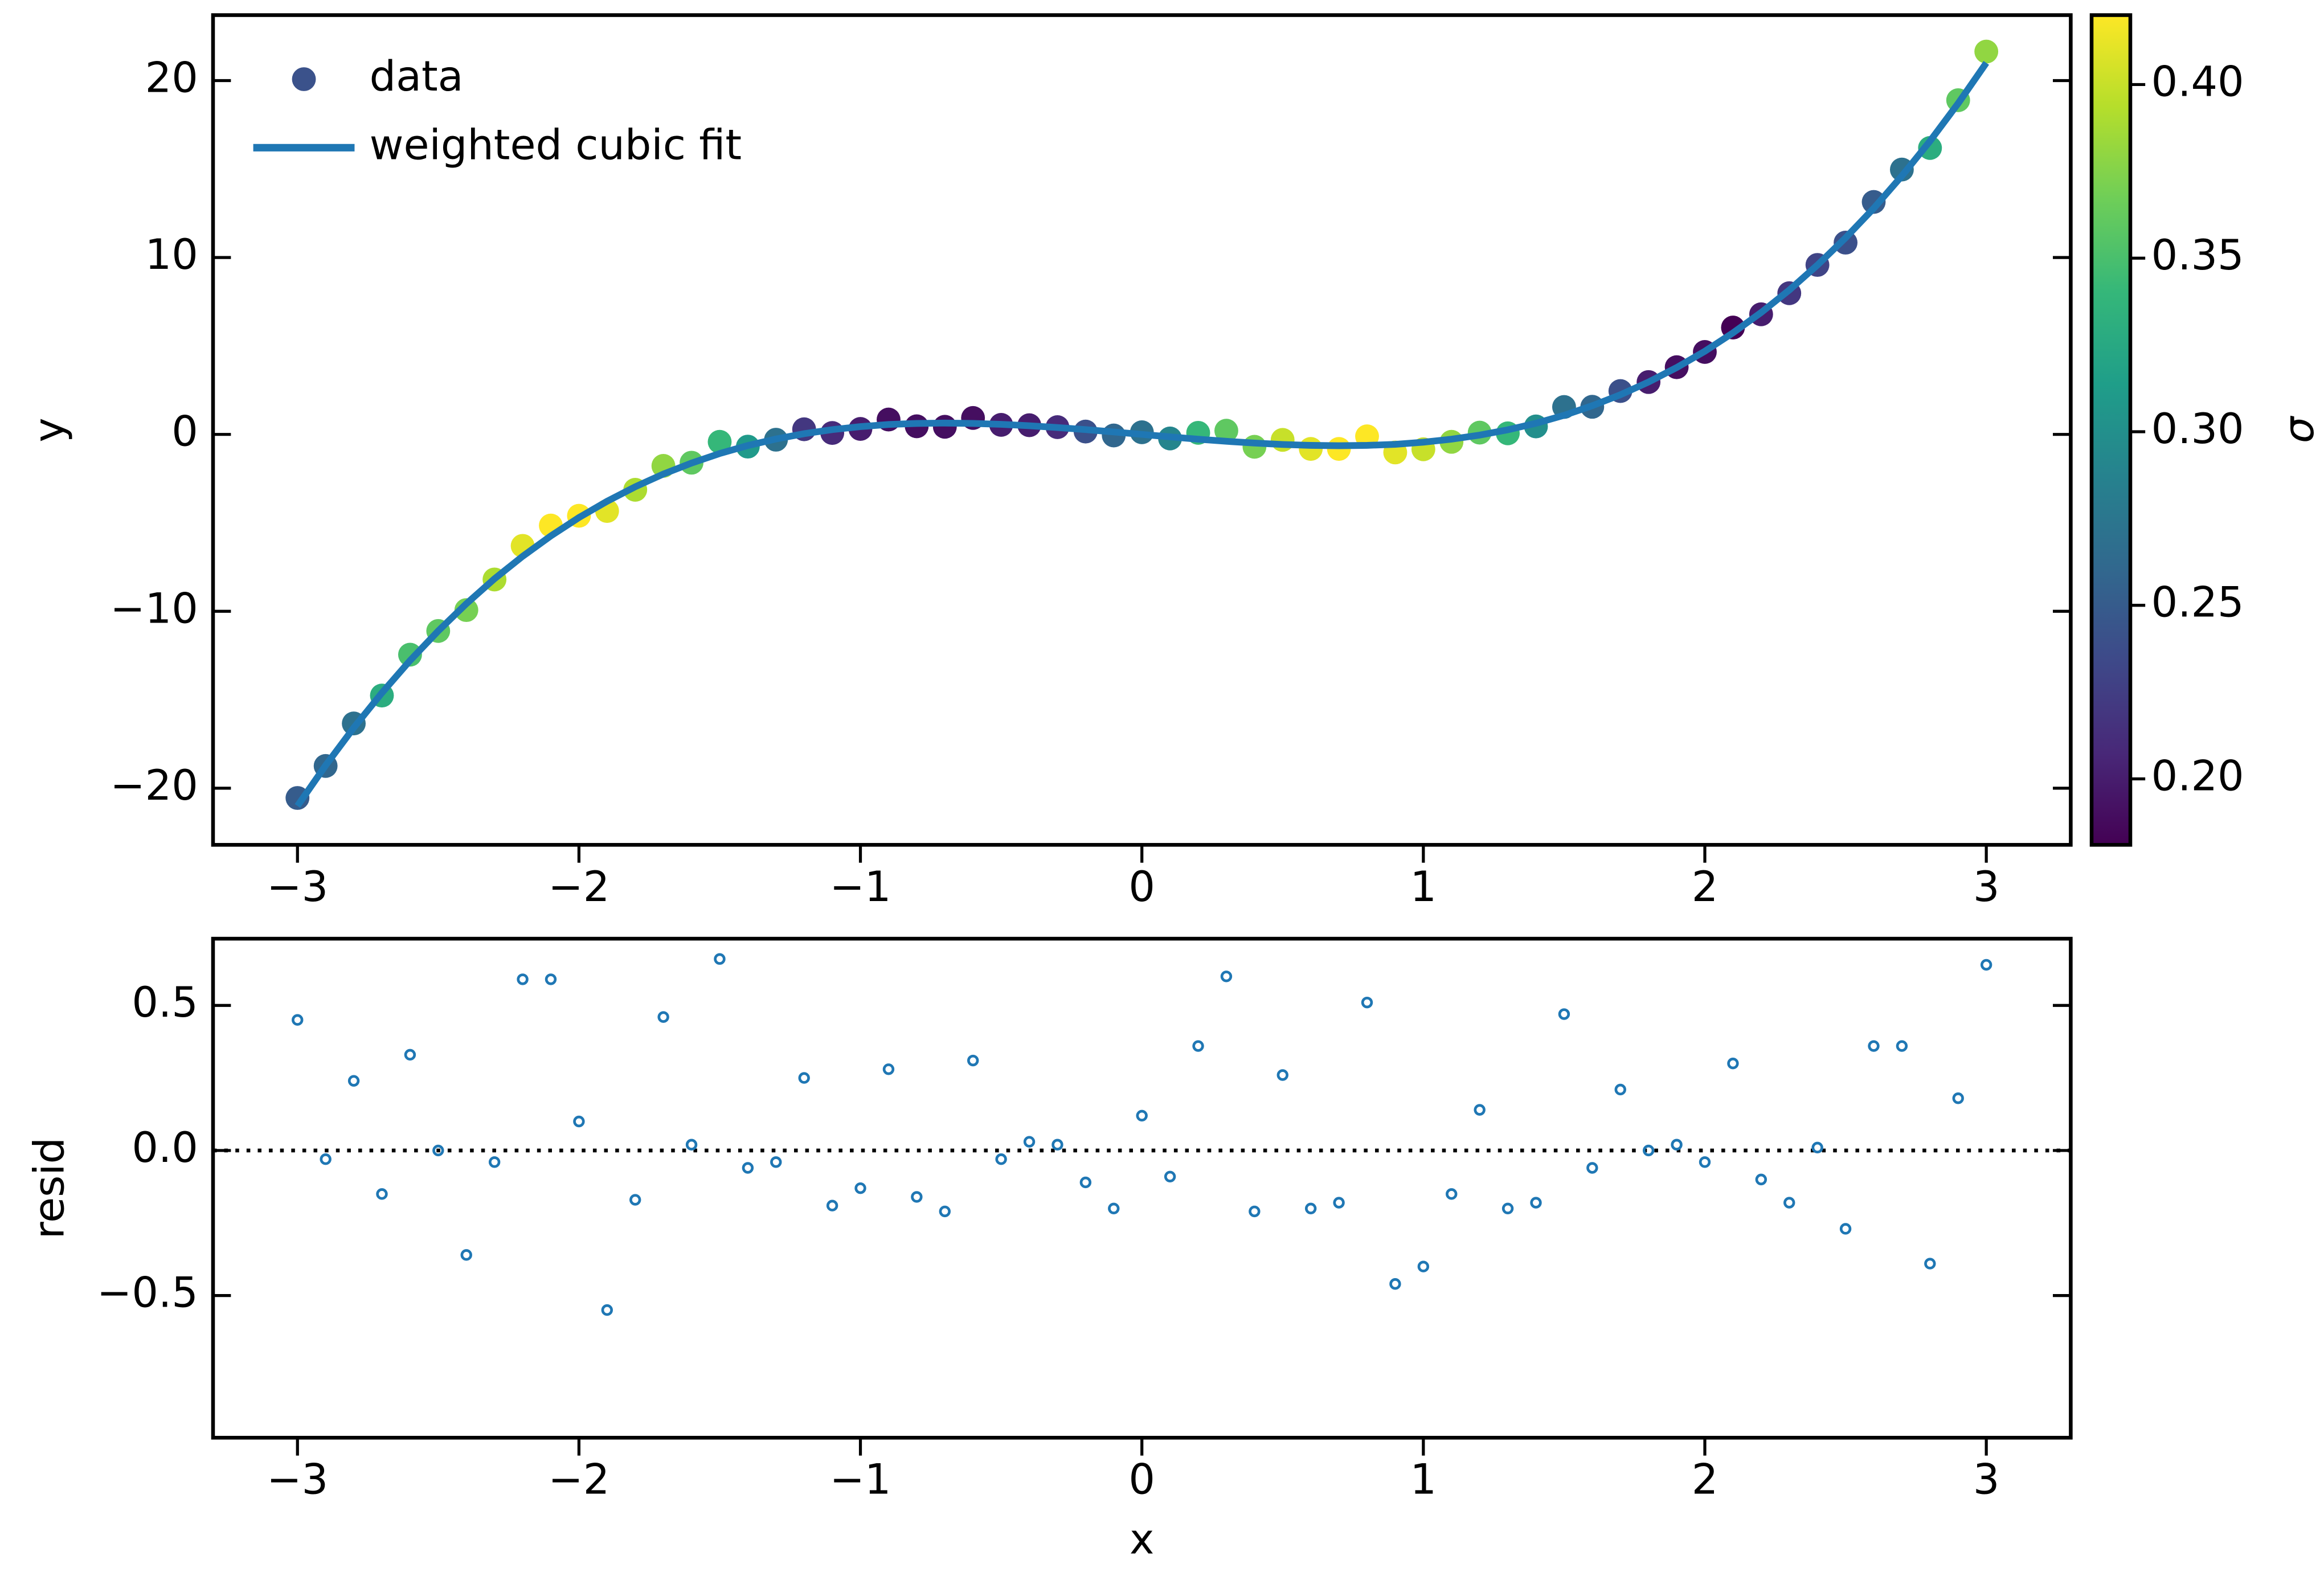 The width and height of the screenshot is (2324, 1572). What do you see at coordinates (2197, 429) in the screenshot?
I see `colorbar-tick-label: 0.30` at bounding box center [2197, 429].